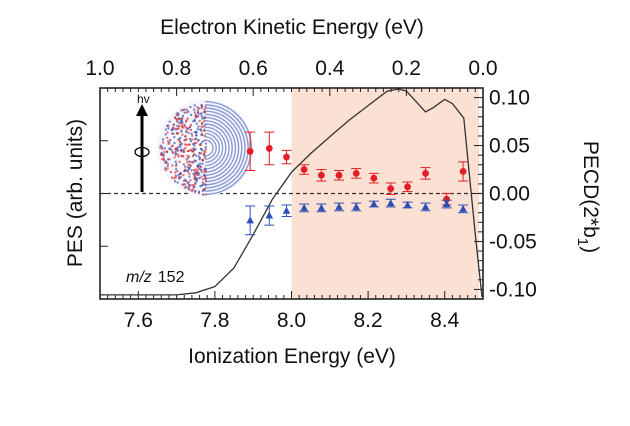  What do you see at coordinates (330, 68) in the screenshot?
I see `top-tick-label: 0.4` at bounding box center [330, 68].